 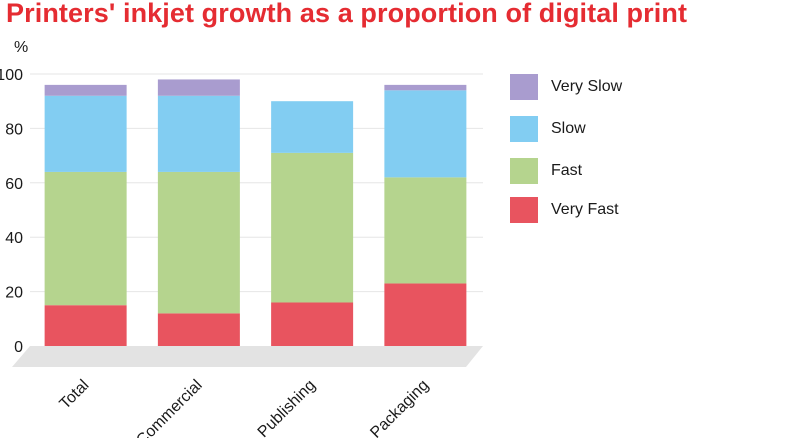 What do you see at coordinates (546, 171) in the screenshot?
I see `legend-item-fast: Fast` at bounding box center [546, 171].